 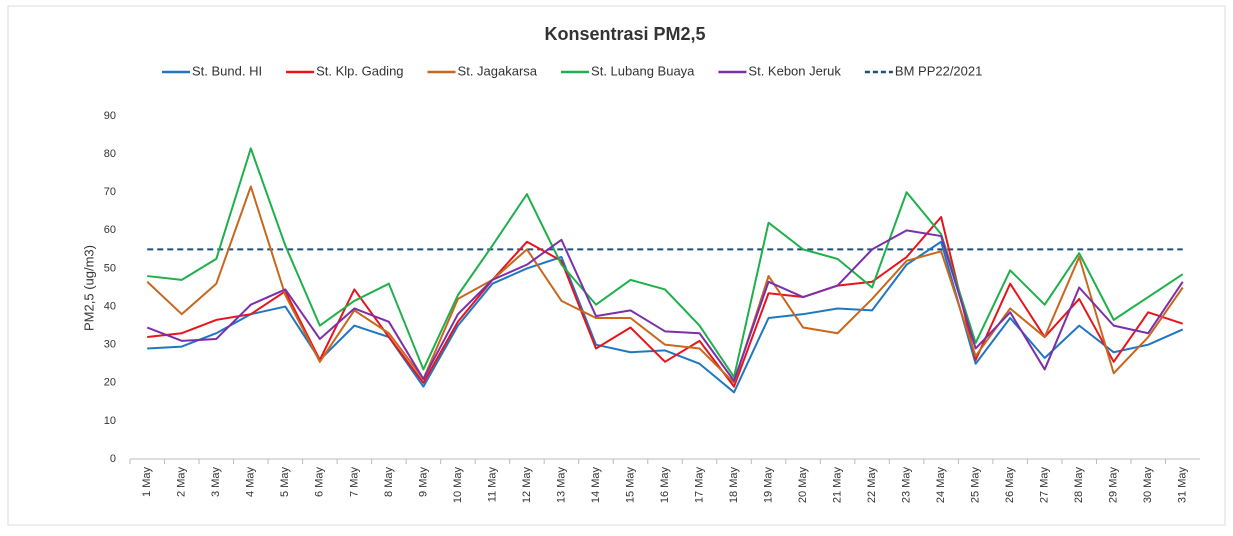 What do you see at coordinates (110, 154) in the screenshot?
I see `y-tick-label: 80` at bounding box center [110, 154].